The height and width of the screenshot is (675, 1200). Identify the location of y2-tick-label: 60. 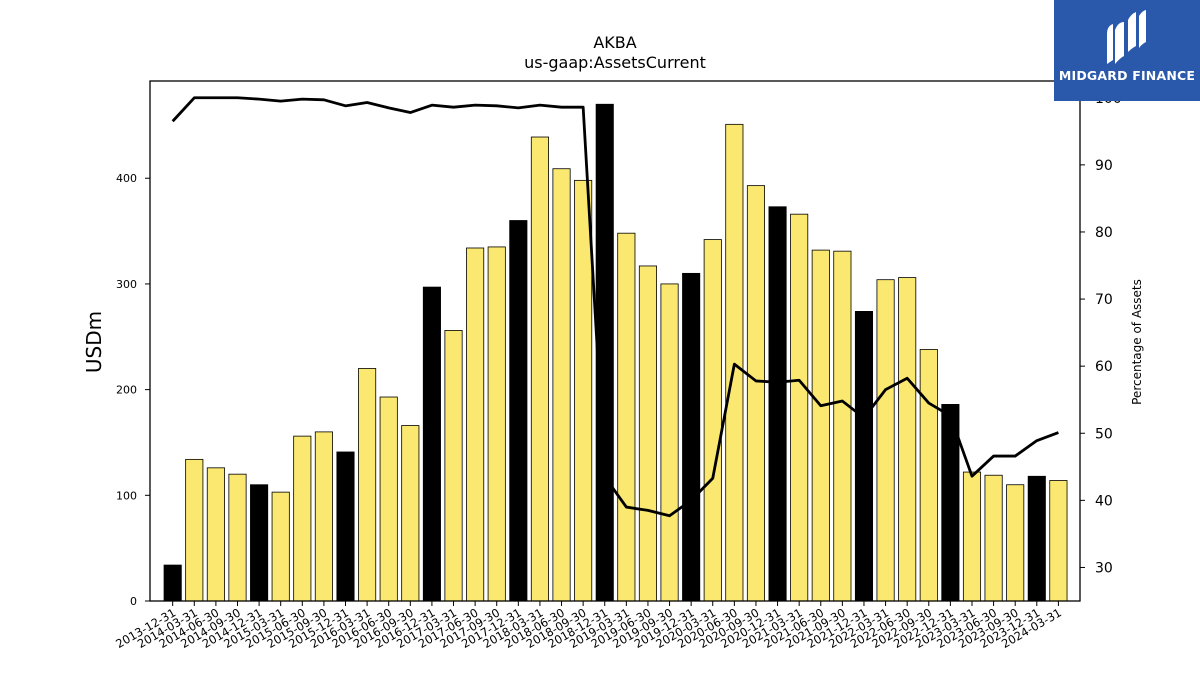
(1104, 367).